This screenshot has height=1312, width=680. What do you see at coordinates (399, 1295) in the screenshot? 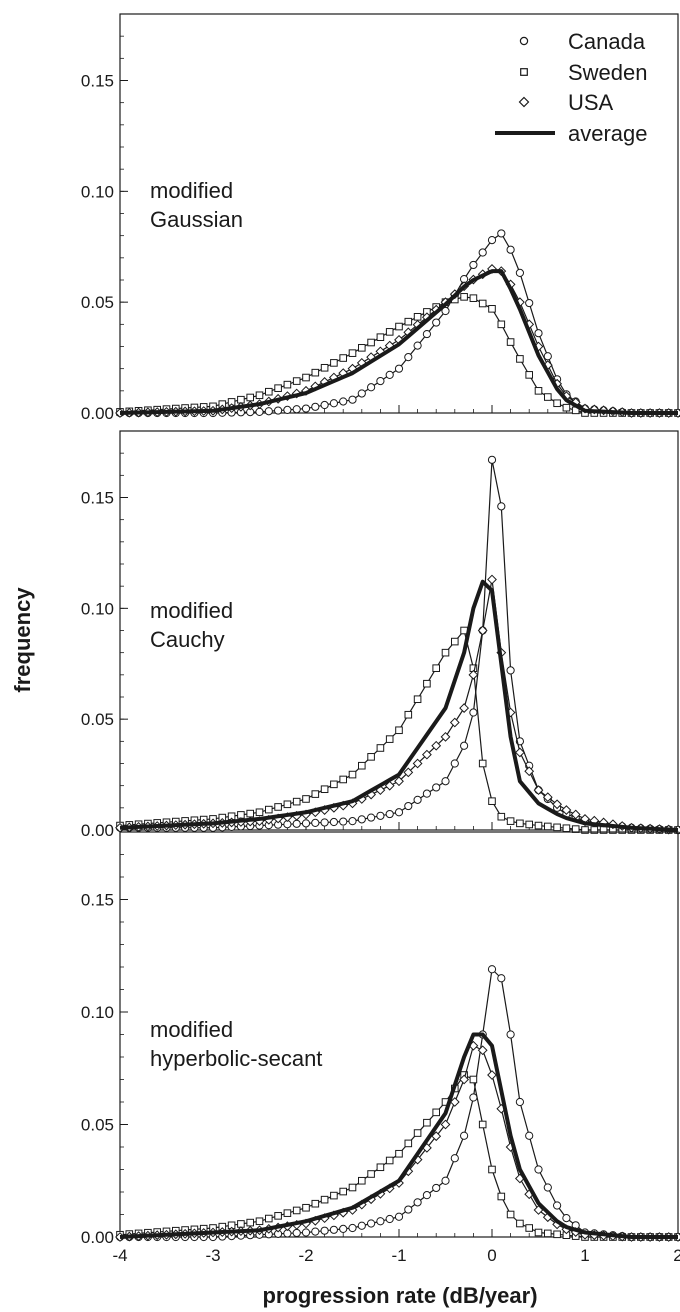
I see `x-axis-title: progression rate (dB/year)` at bounding box center [399, 1295].